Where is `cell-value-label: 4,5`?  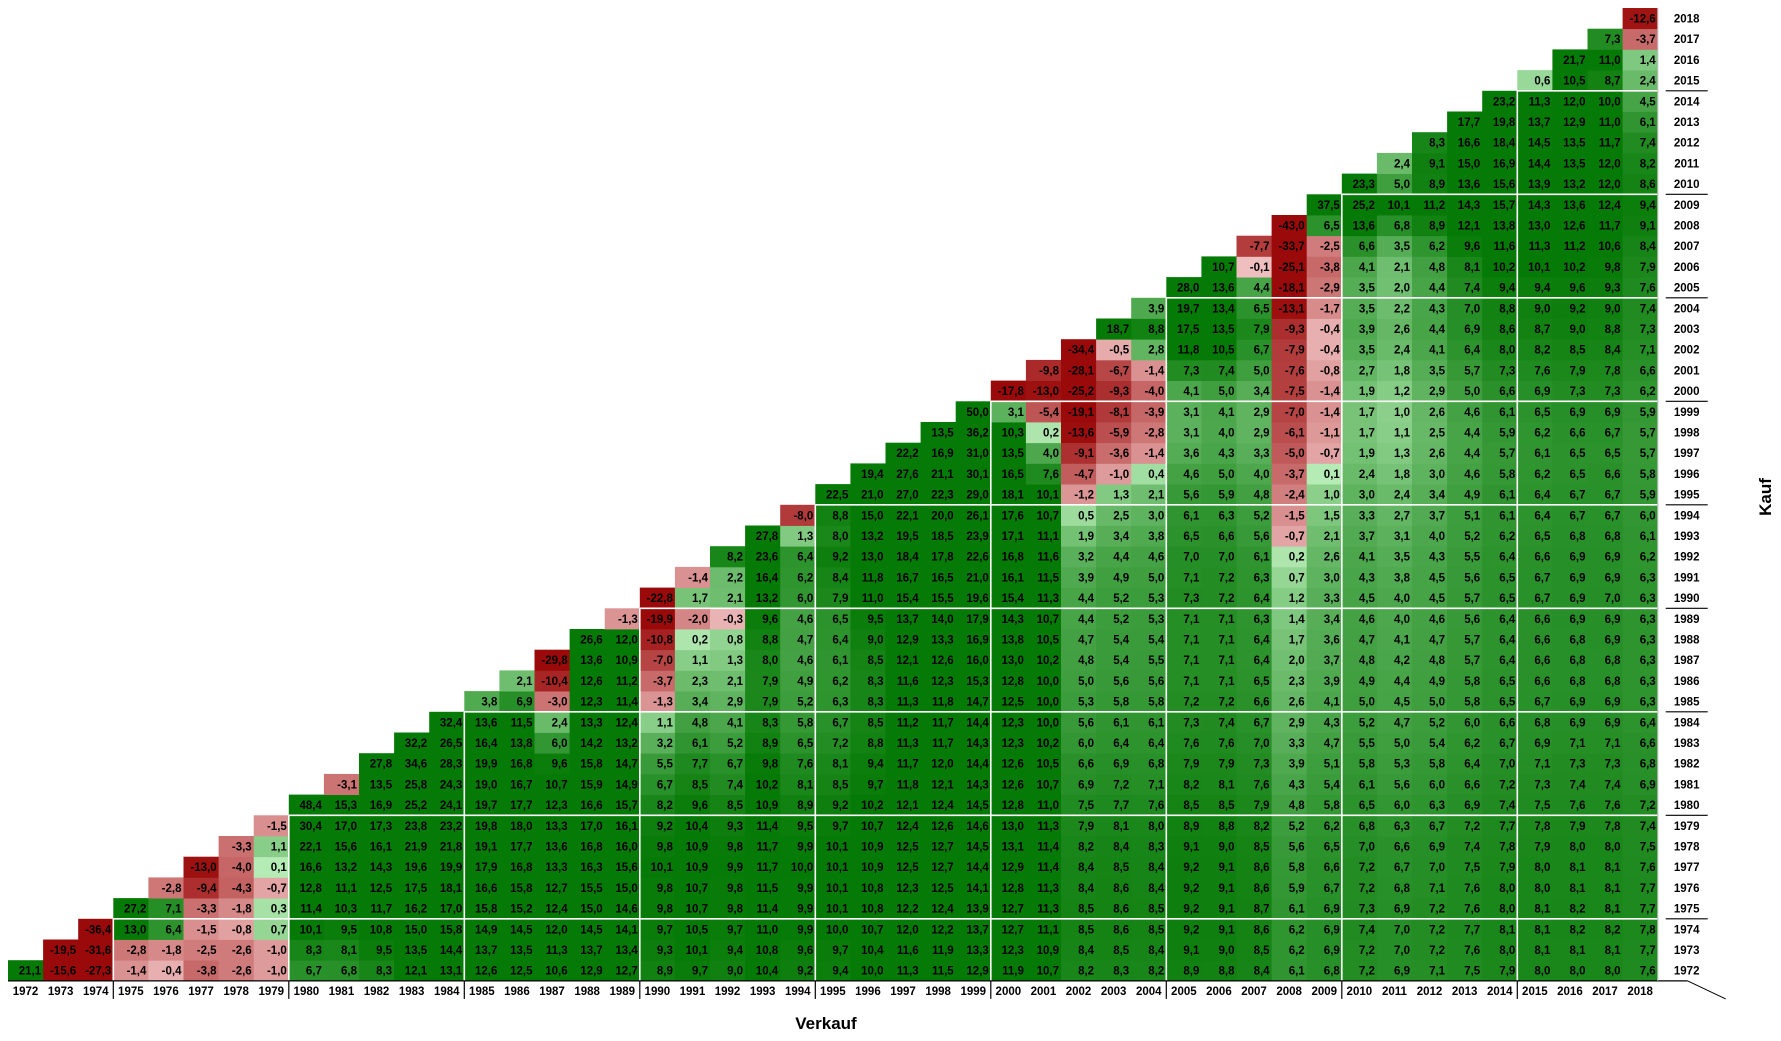 cell-value-label: 4,5 is located at coordinates (1437, 599).